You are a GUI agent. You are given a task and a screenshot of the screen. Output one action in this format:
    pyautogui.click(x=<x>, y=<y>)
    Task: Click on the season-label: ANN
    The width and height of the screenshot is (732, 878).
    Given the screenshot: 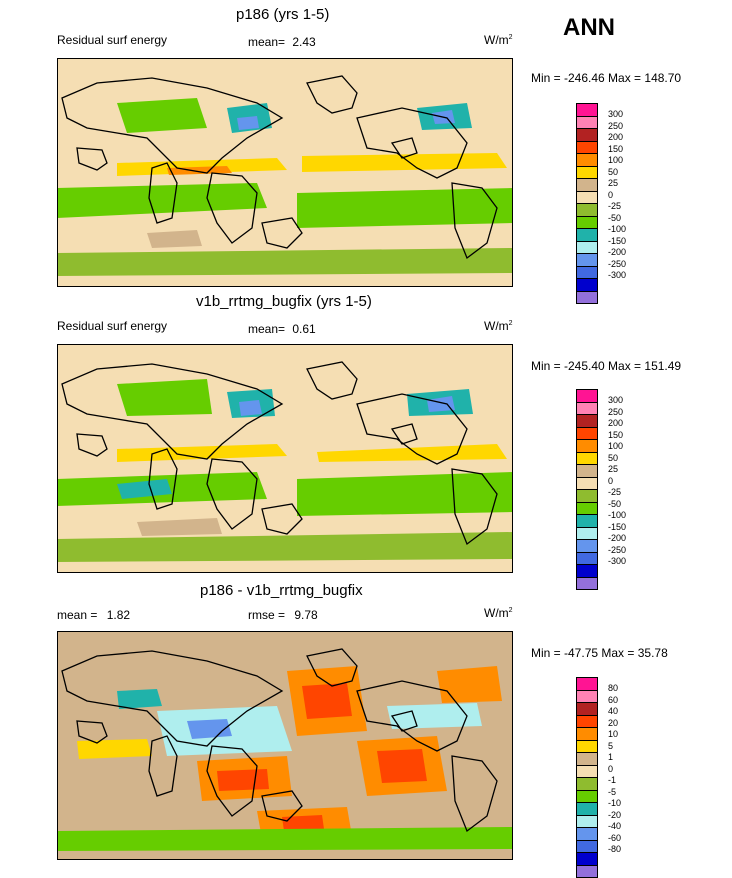 What is the action you would take?
    pyautogui.click(x=589, y=28)
    